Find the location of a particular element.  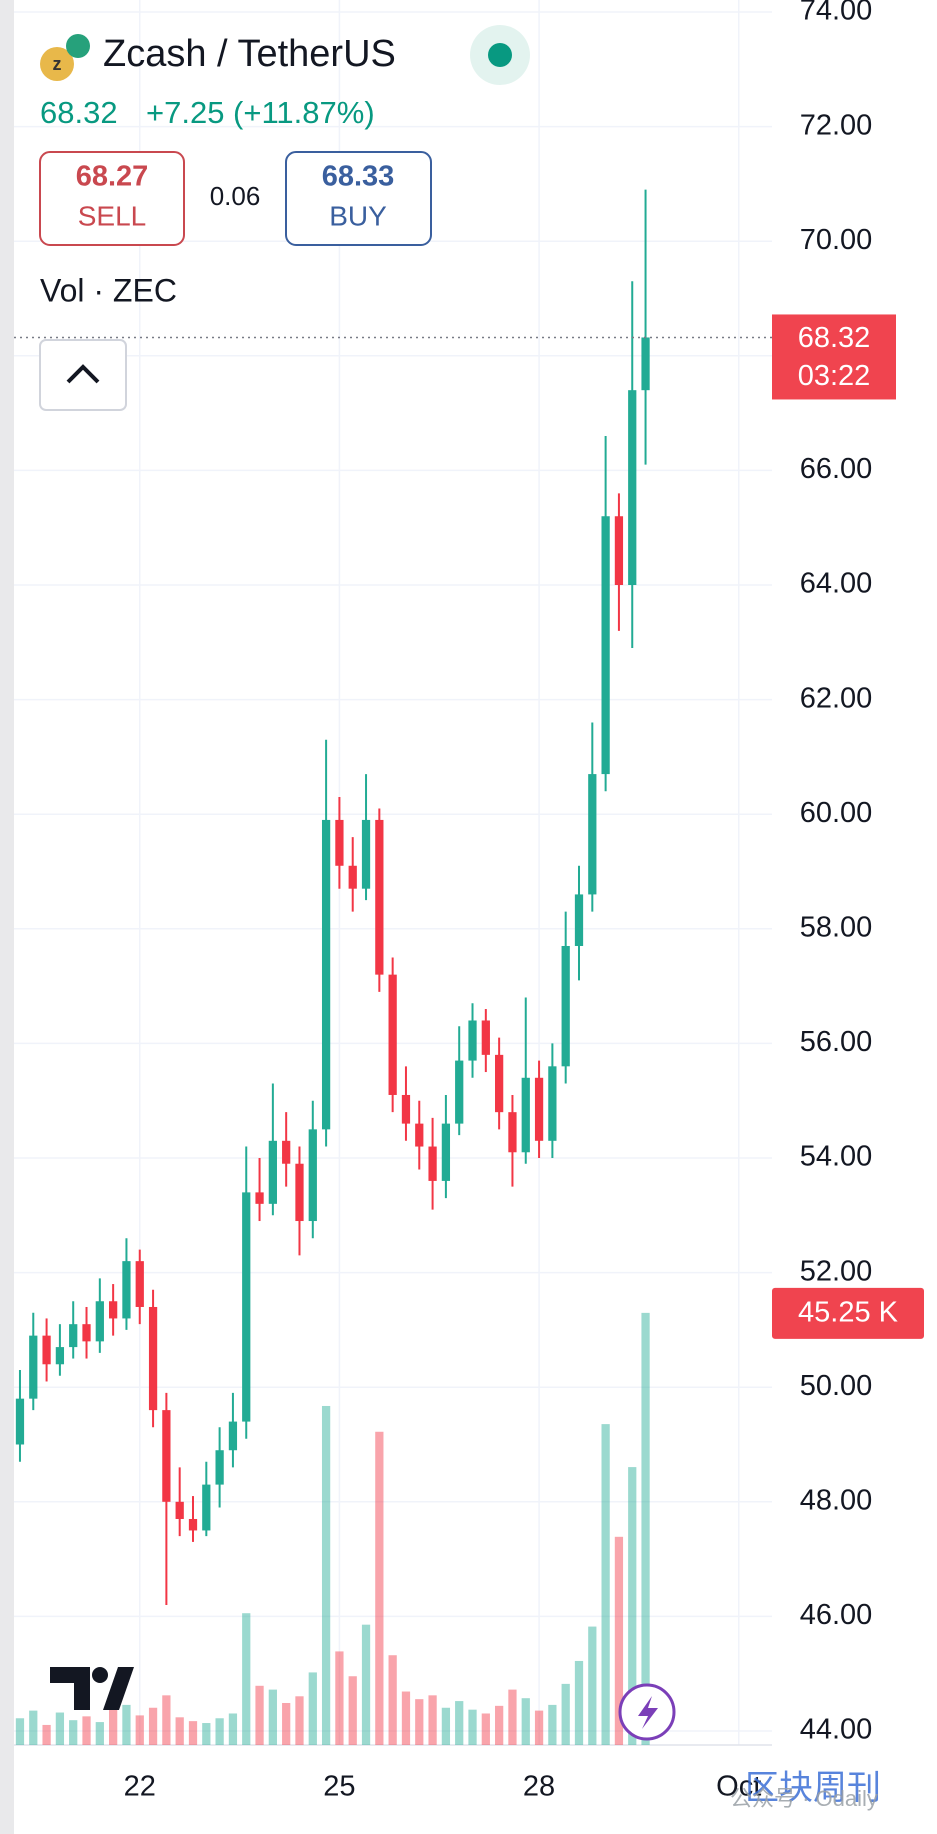

buy-button is located at coordinates (358, 198).